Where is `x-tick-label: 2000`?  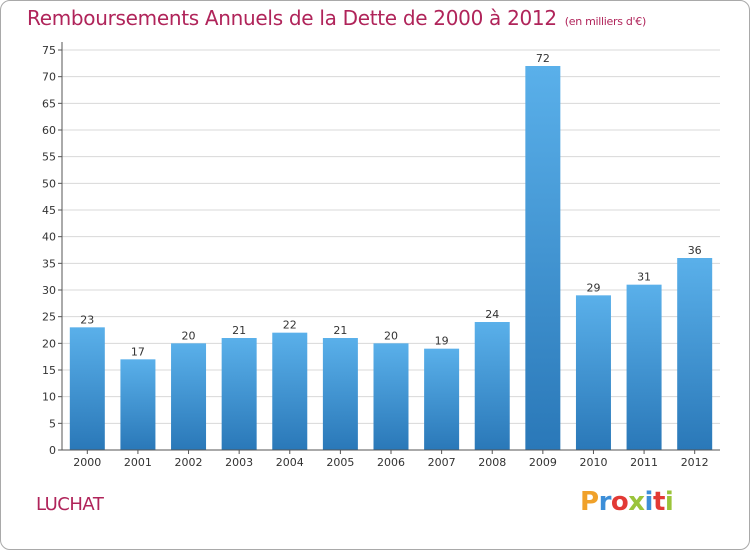 x-tick-label: 2000 is located at coordinates (87, 462).